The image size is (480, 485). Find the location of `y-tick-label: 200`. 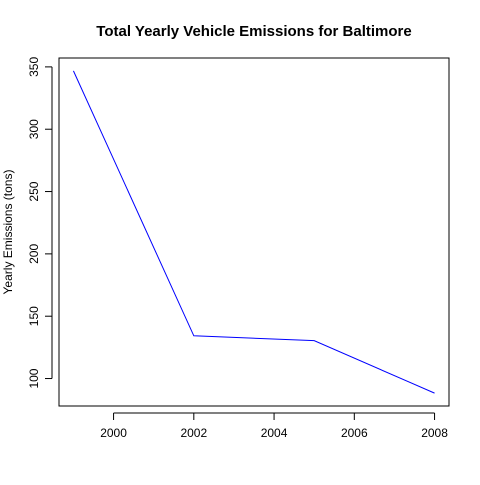

y-tick-label: 200 is located at coordinates (34, 254).